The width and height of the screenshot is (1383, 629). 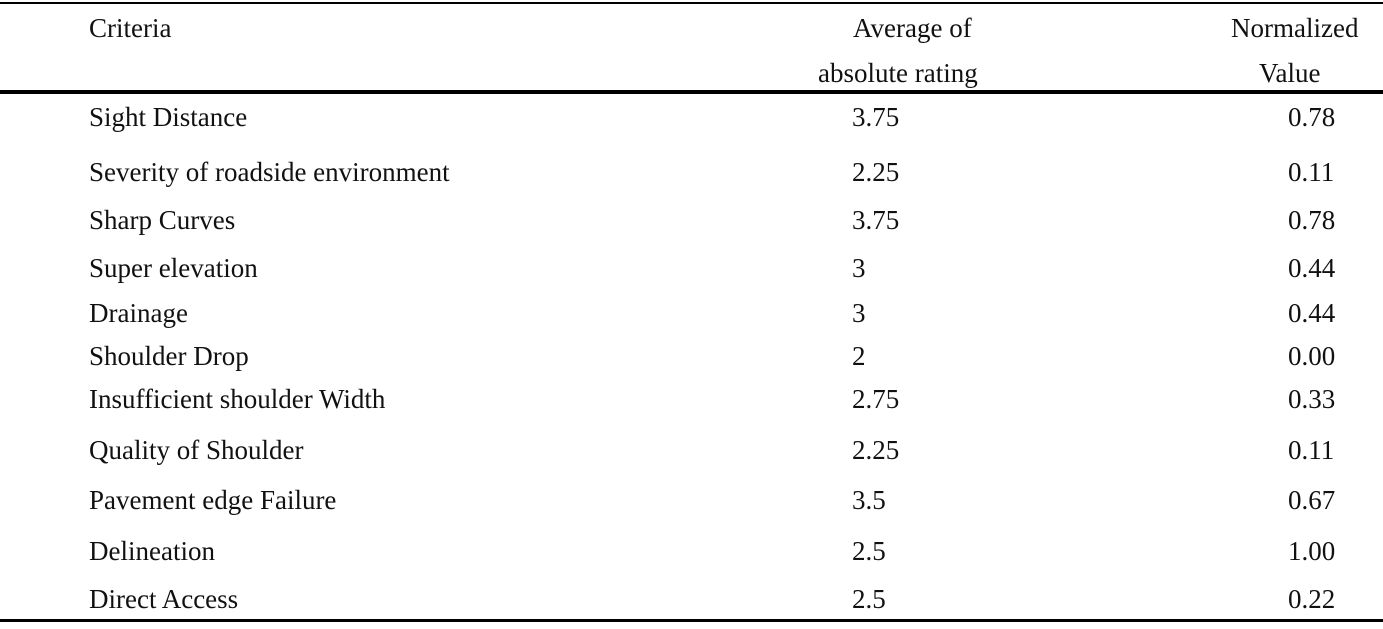 What do you see at coordinates (876, 399) in the screenshot?
I see `row-average: 2.75` at bounding box center [876, 399].